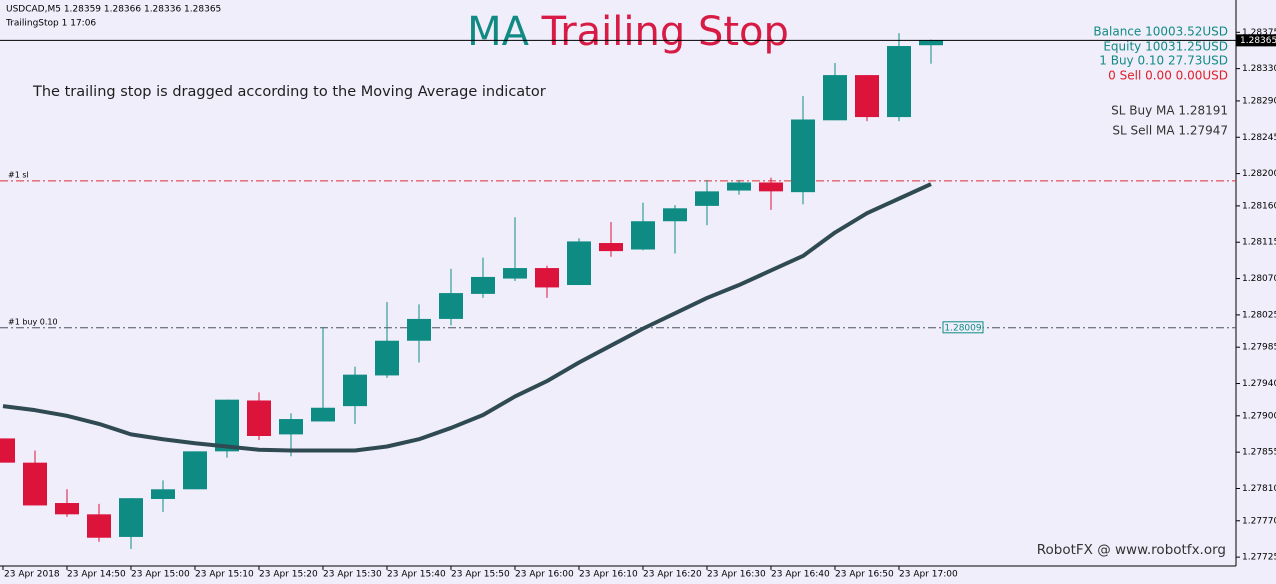  I want to click on title-part: MA, so click(498, 32).